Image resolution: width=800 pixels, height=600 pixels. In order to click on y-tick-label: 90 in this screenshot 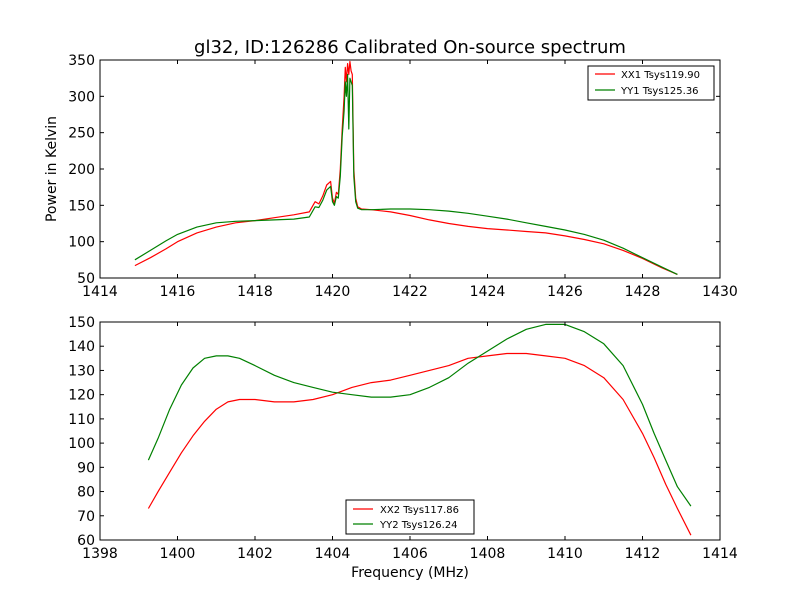, I will do `click(86, 468)`.